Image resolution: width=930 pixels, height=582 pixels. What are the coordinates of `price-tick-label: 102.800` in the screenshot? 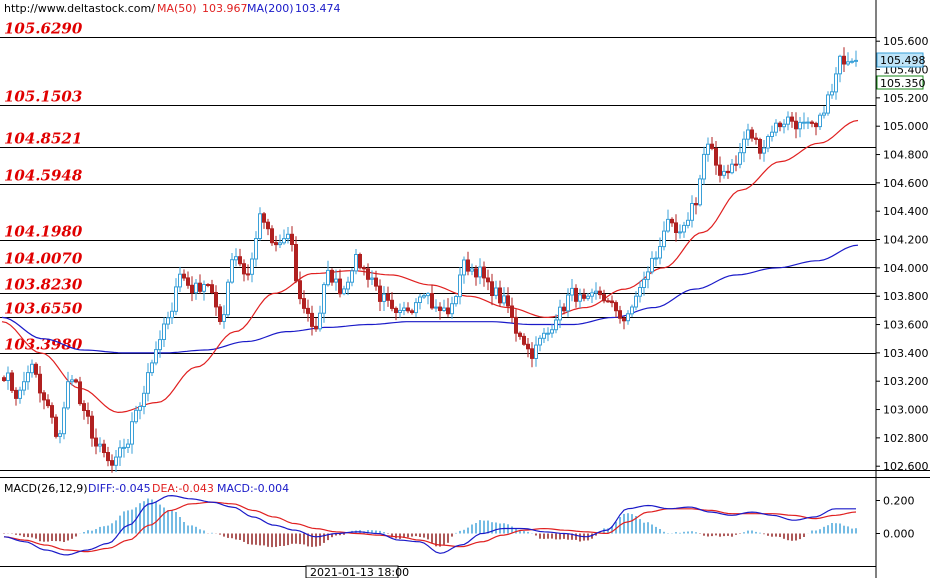 It's located at (906, 438).